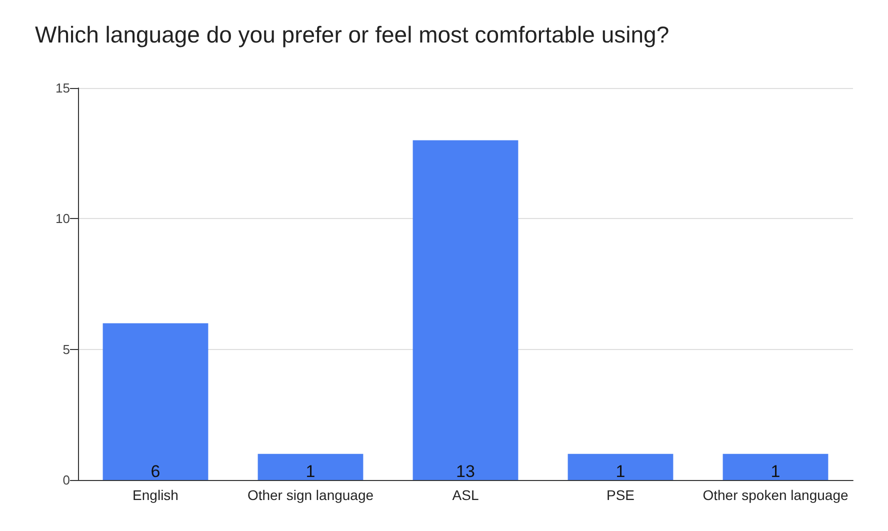 This screenshot has height=531, width=888. Describe the element at coordinates (66, 480) in the screenshot. I see `y-tick-label: 0` at that location.